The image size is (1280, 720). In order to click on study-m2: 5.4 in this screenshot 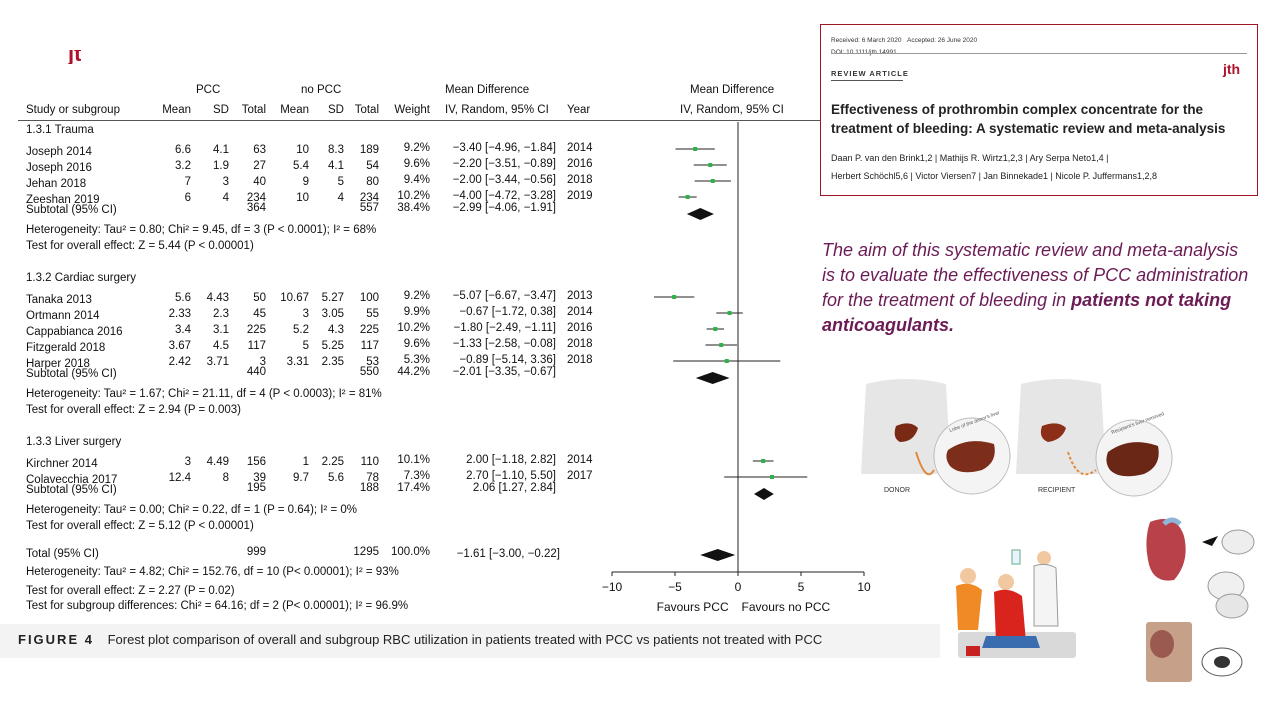, I will do `click(301, 166)`.